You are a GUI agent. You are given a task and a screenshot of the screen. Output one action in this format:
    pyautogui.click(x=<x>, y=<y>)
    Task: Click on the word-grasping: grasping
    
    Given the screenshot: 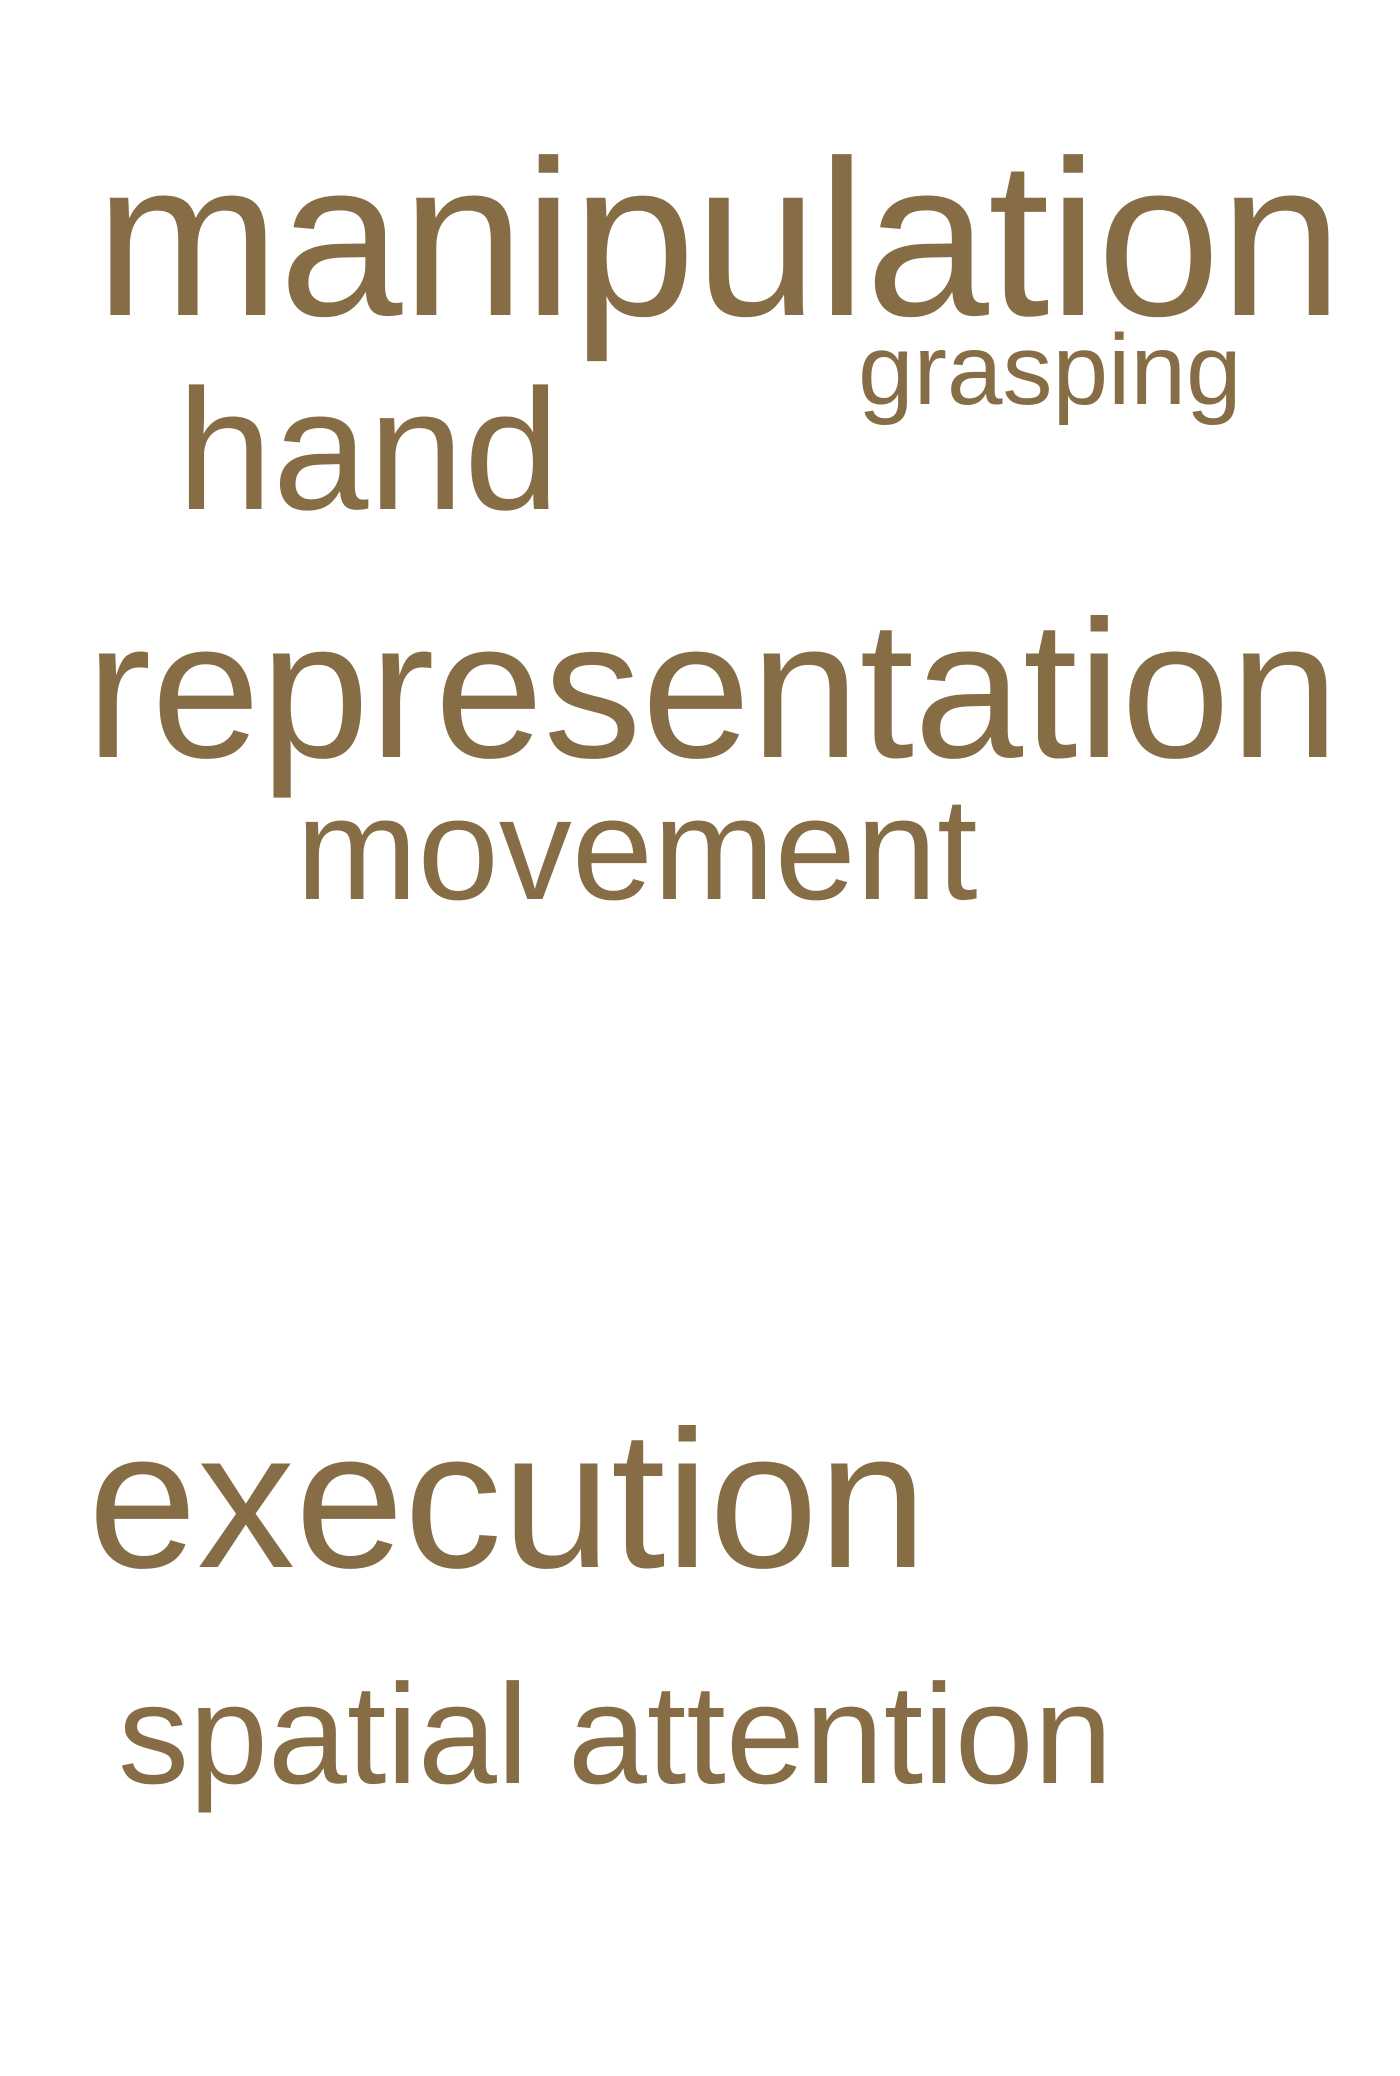 What is the action you would take?
    pyautogui.click(x=1050, y=370)
    